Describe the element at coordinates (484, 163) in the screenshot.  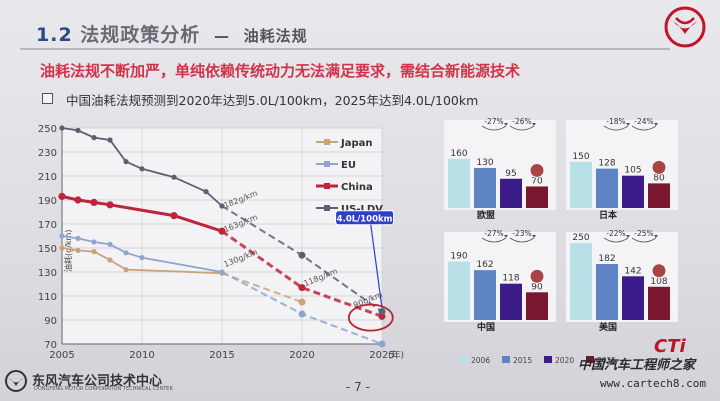
I see `bar-value-label: 130` at that location.